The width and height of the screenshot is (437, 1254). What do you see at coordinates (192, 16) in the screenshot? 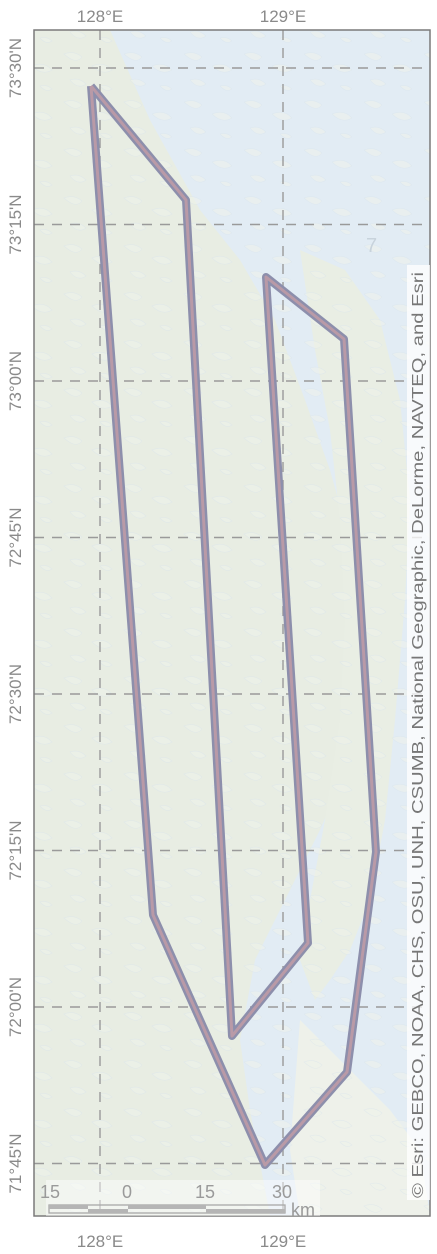
I see `longitude-labels-top: 128°E 129°E` at bounding box center [192, 16].